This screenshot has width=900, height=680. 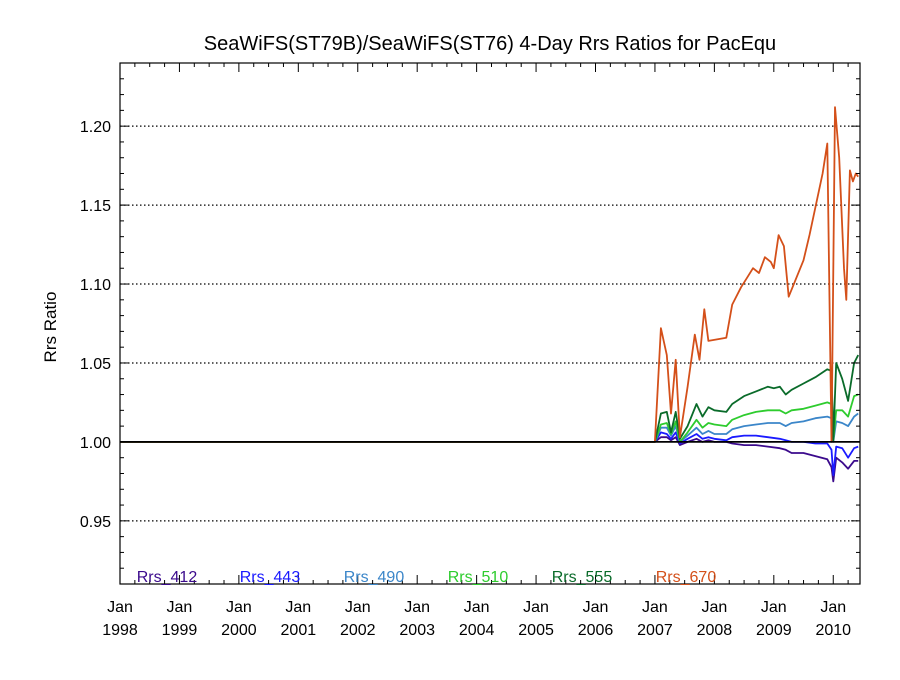 I want to click on x-tick-label-year: 2004, so click(x=477, y=630).